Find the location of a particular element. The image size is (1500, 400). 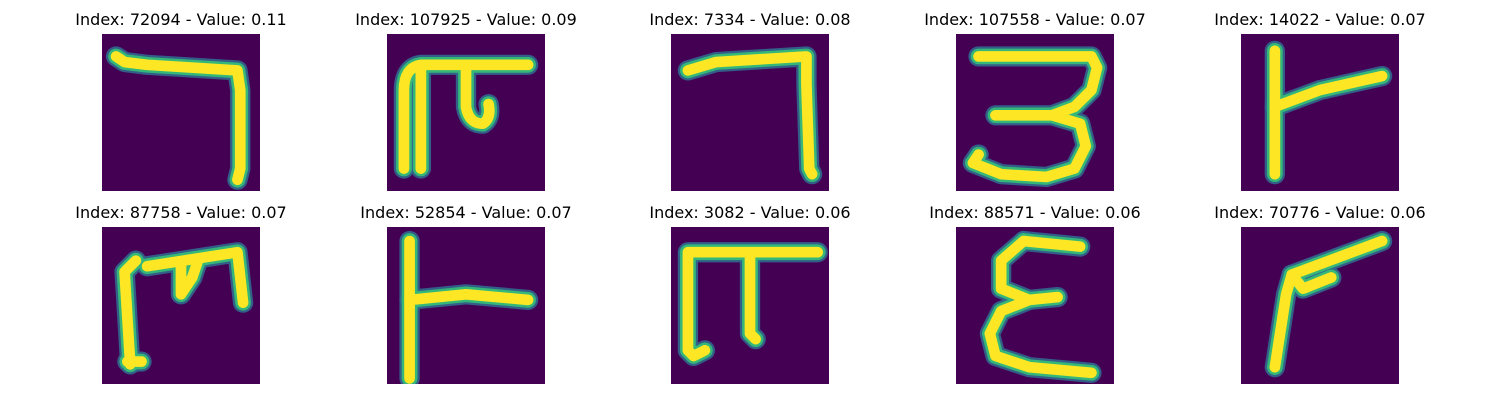

panel-title: Index: 52854 - Value: 0.07 is located at coordinates (466, 212).